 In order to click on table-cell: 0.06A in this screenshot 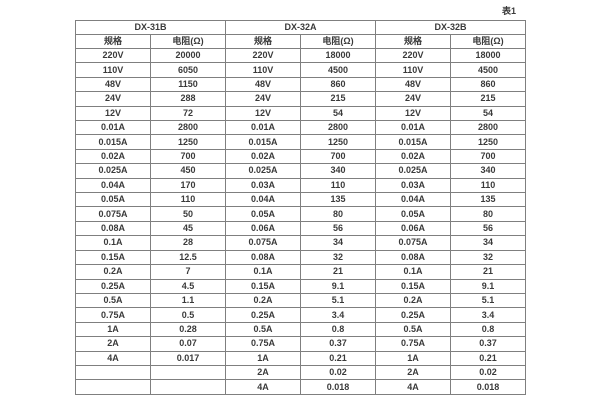, I will do `click(413, 228)`.